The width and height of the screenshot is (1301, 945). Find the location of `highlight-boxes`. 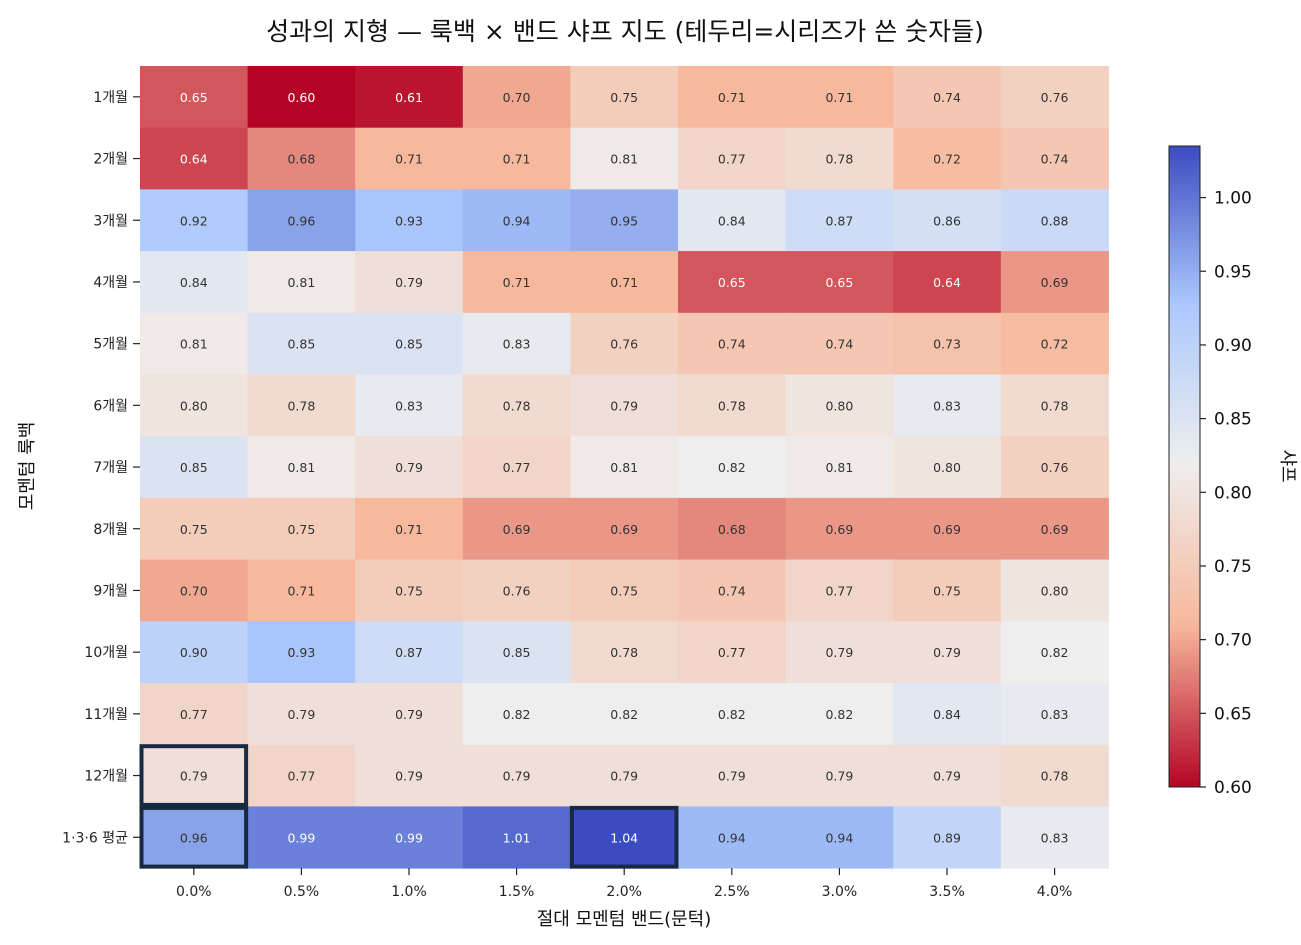

highlight-boxes is located at coordinates (409, 806).